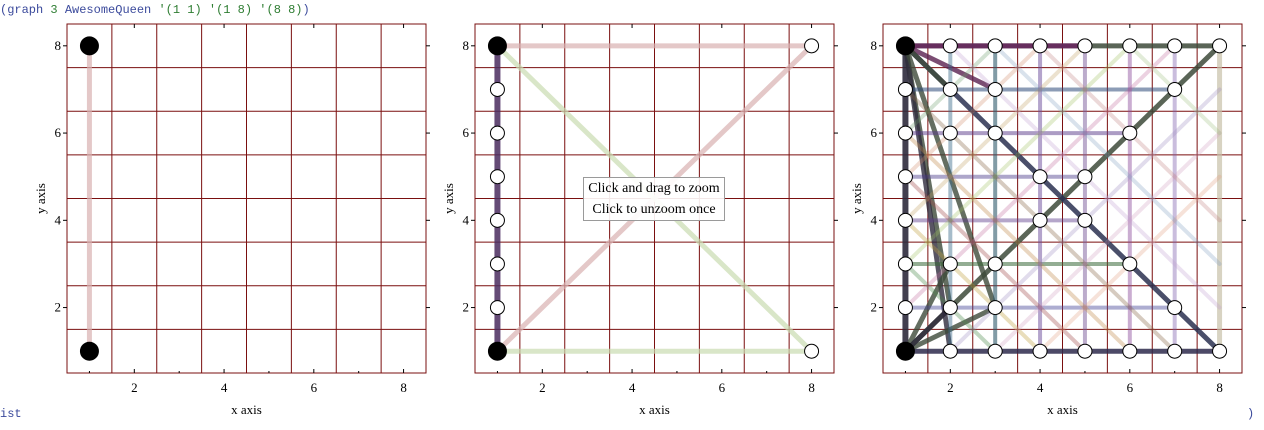 This screenshot has width=1264, height=430. What do you see at coordinates (654, 188) in the screenshot?
I see `zoom-tooltip-line1: Click and drag to zoom` at bounding box center [654, 188].